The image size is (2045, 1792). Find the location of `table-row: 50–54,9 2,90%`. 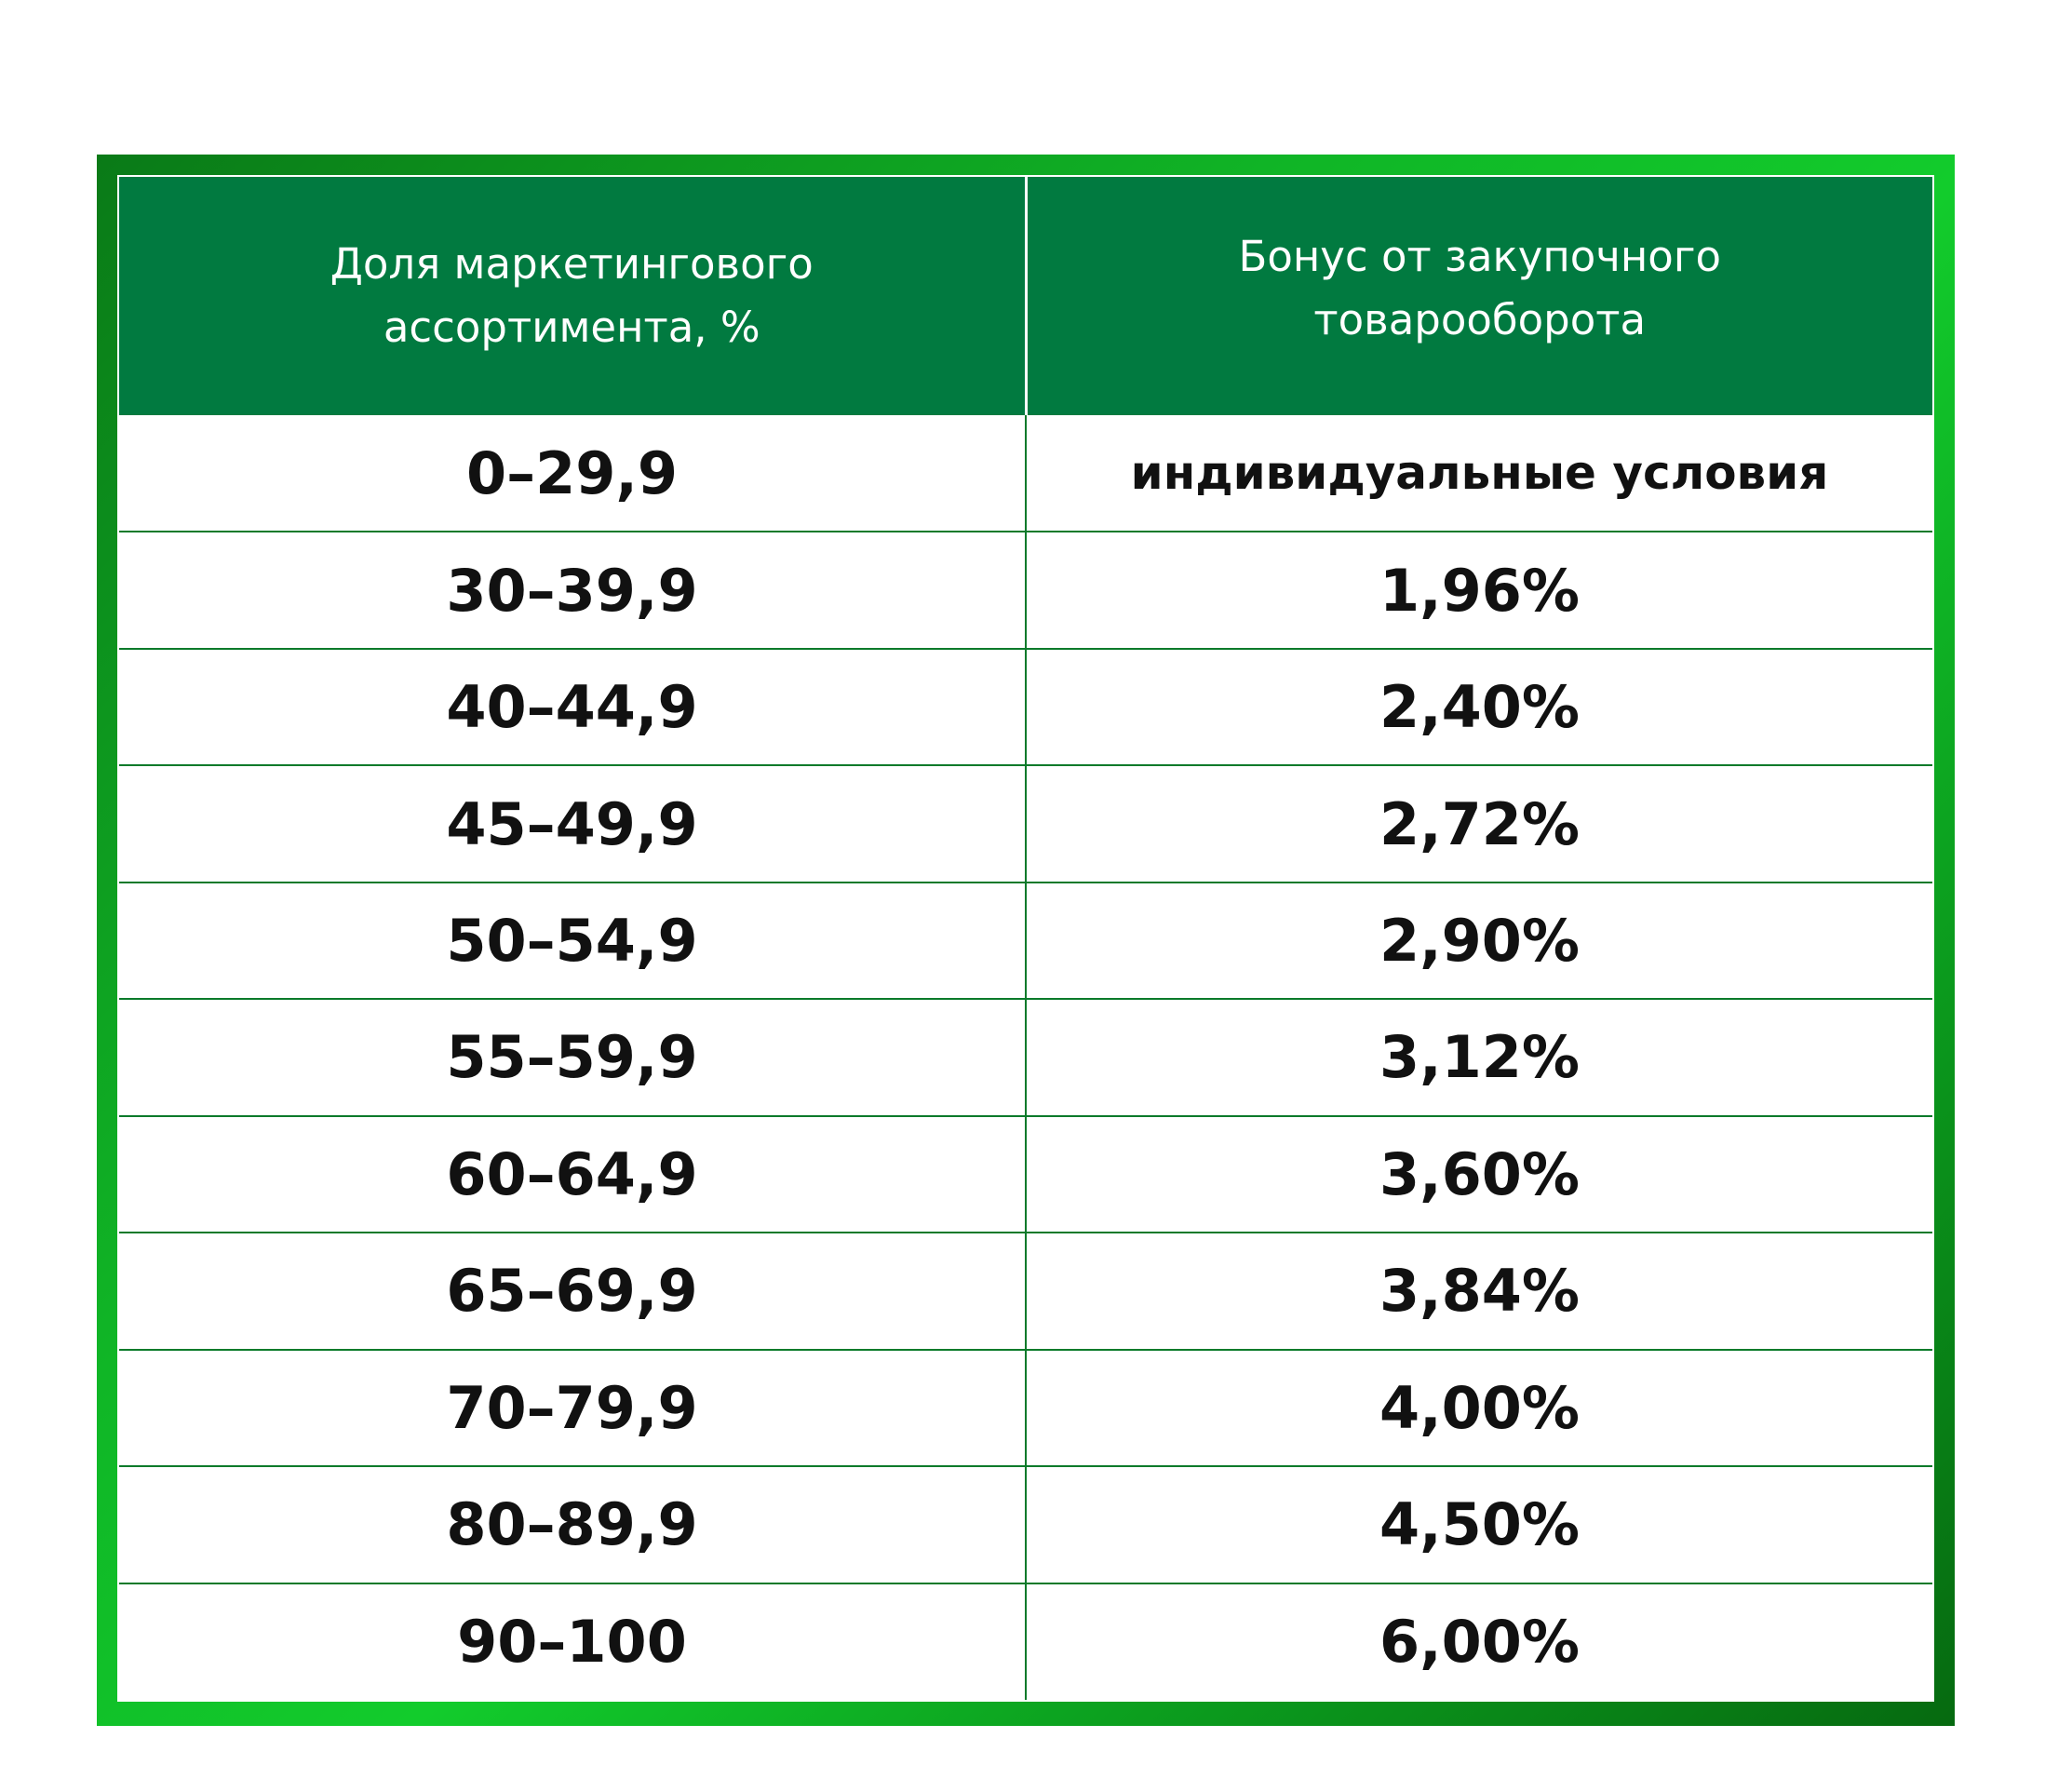

table-row: 50–54,9 2,90% is located at coordinates (1025, 940).